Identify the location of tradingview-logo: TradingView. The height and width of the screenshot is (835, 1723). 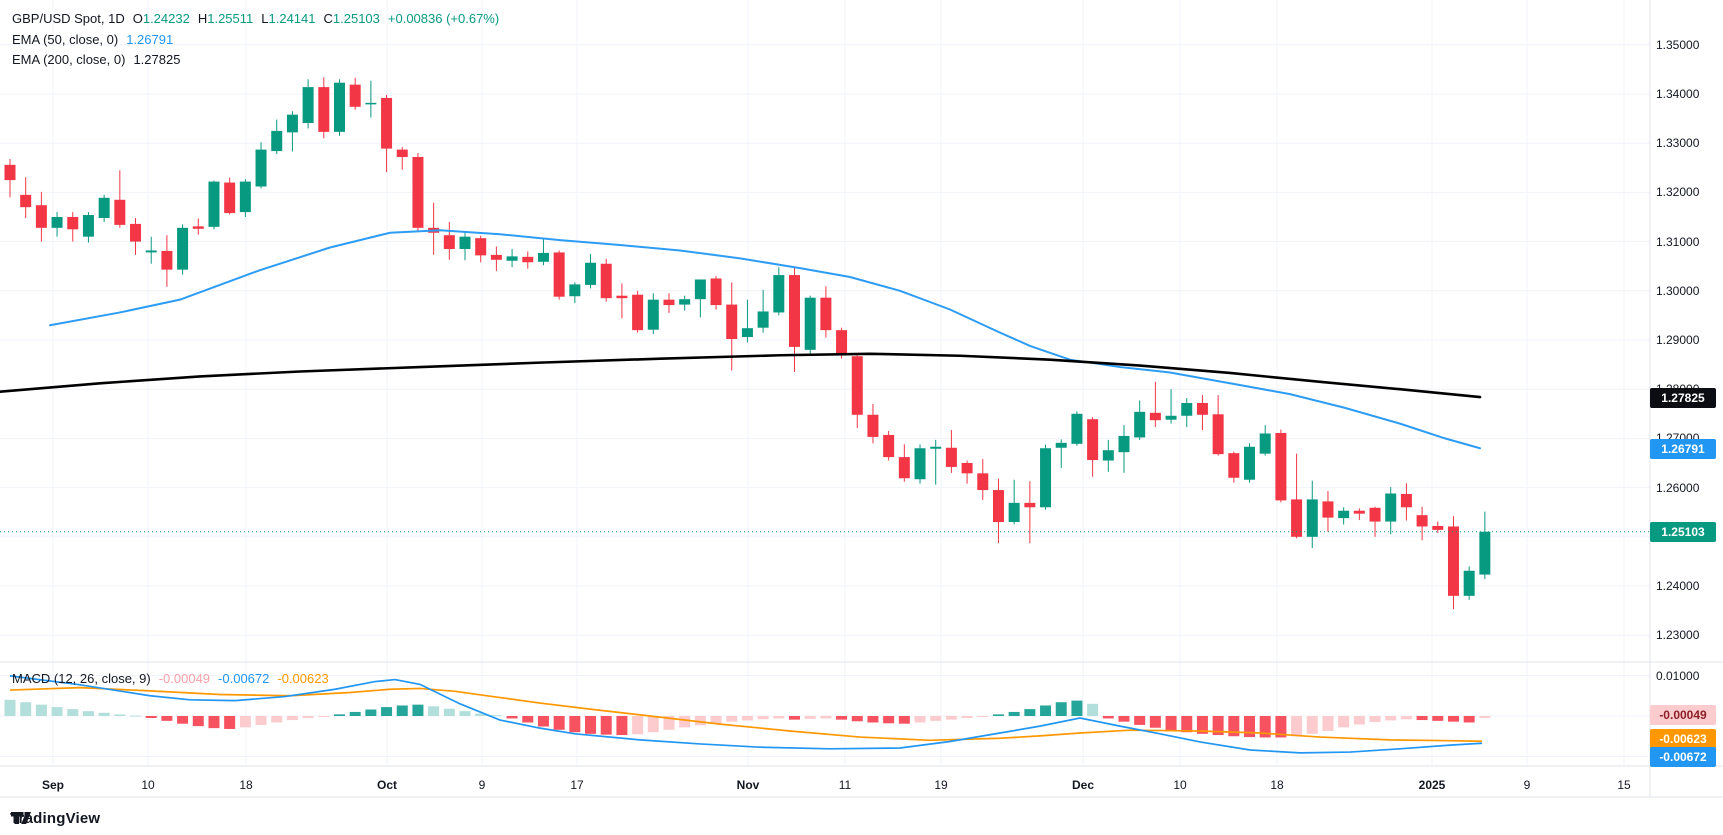
(55, 818).